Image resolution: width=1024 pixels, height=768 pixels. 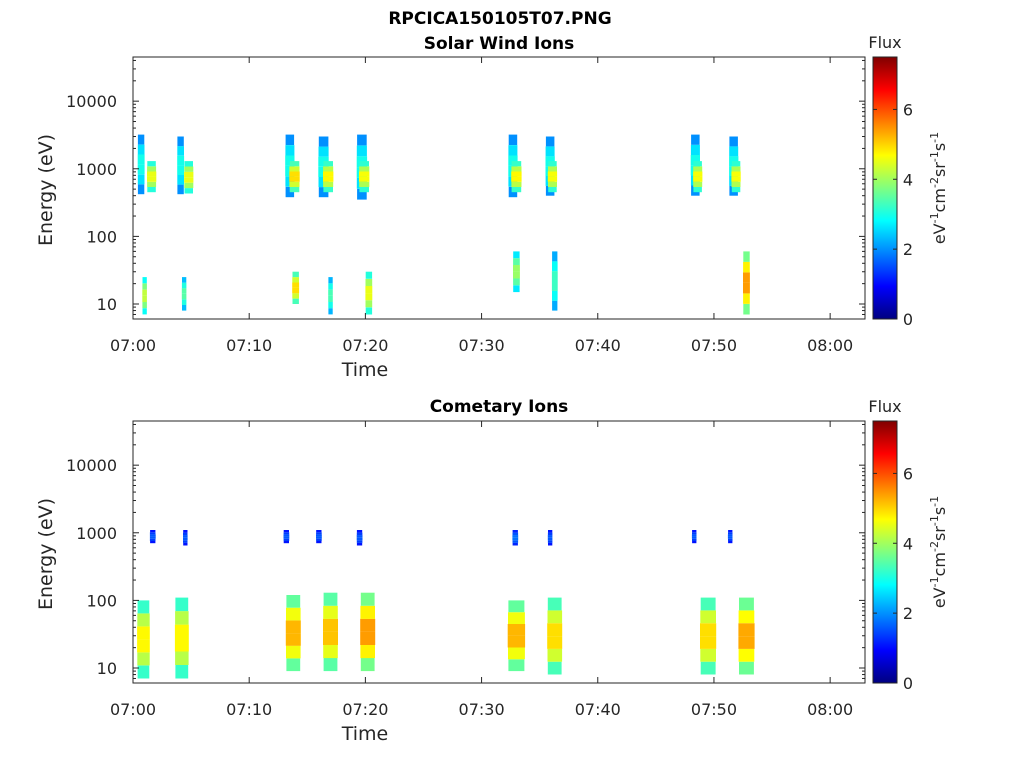 What do you see at coordinates (499, 407) in the screenshot?
I see `panel-title: Cometary Ions` at bounding box center [499, 407].